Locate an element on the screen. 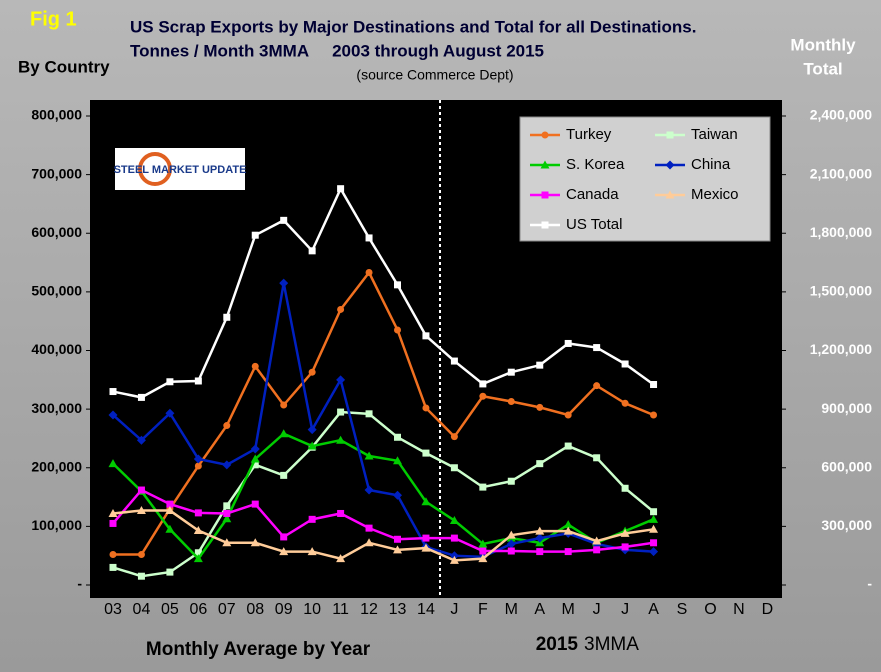 The image size is (881, 672). legend-box is located at coordinates (645, 179).